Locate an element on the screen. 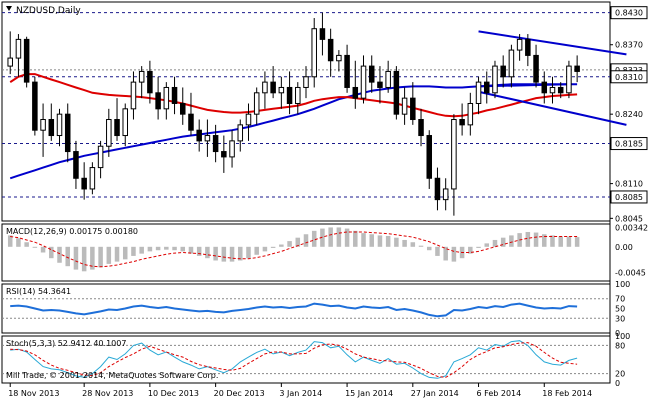  x-tick-label: 18 Feb 2014 is located at coordinates (567, 393).